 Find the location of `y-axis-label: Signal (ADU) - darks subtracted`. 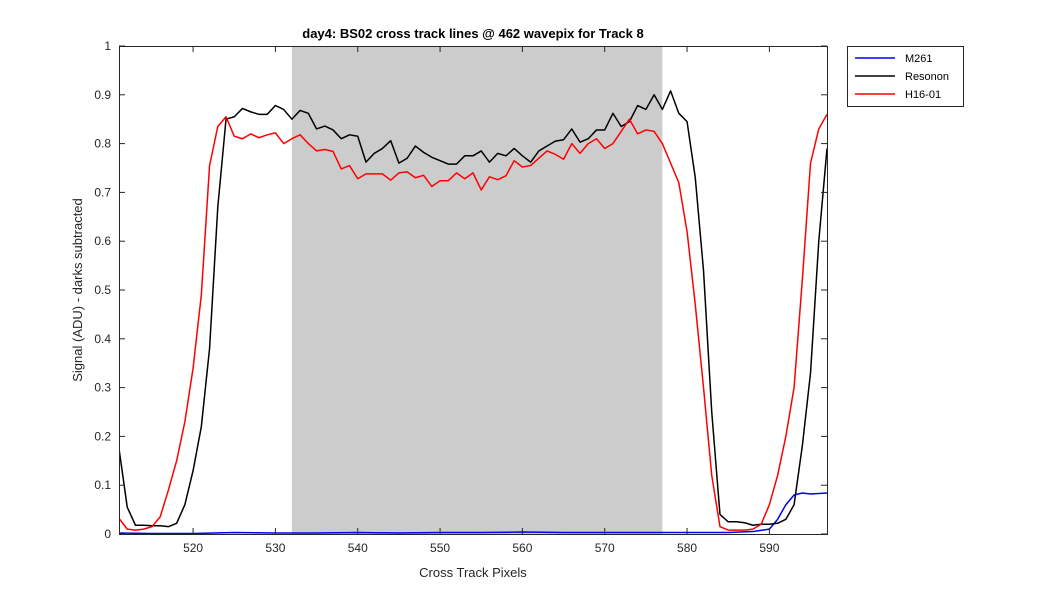

y-axis-label: Signal (ADU) - darks subtracted is located at coordinates (77, 290).